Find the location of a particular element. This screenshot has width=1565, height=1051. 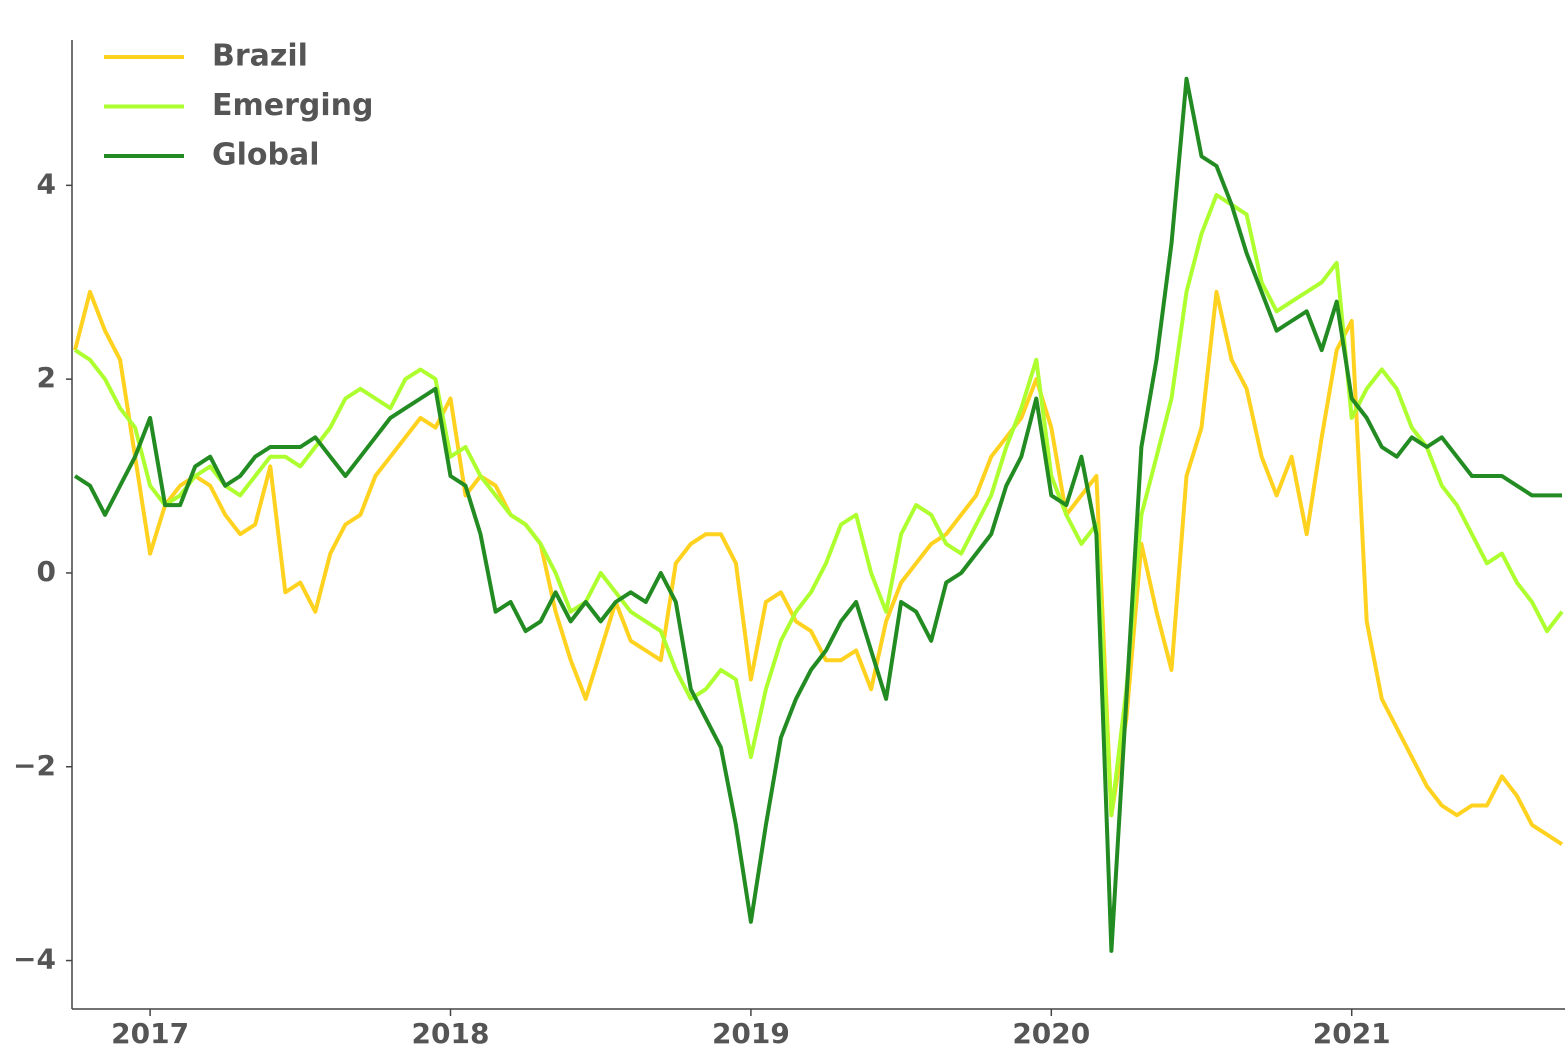

y-tick-label: 4 is located at coordinates (46, 183).